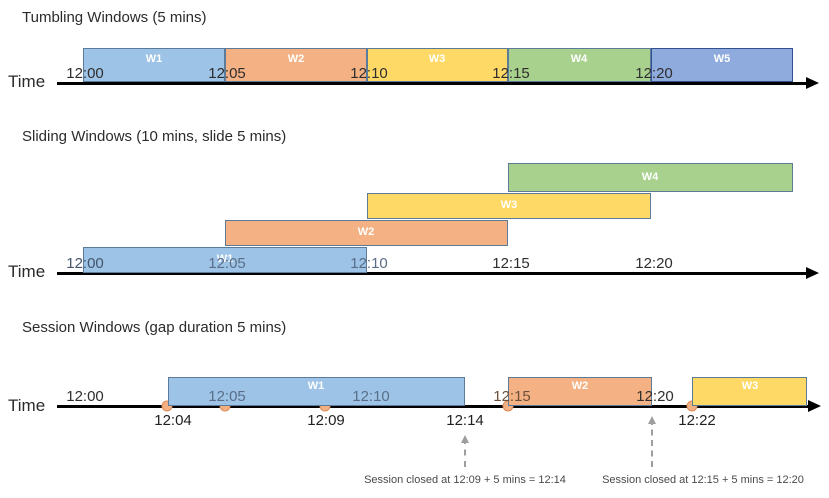 Image resolution: width=829 pixels, height=498 pixels. Describe the element at coordinates (814, 406) in the screenshot. I see `session-axis-arrowhead-icon` at that location.